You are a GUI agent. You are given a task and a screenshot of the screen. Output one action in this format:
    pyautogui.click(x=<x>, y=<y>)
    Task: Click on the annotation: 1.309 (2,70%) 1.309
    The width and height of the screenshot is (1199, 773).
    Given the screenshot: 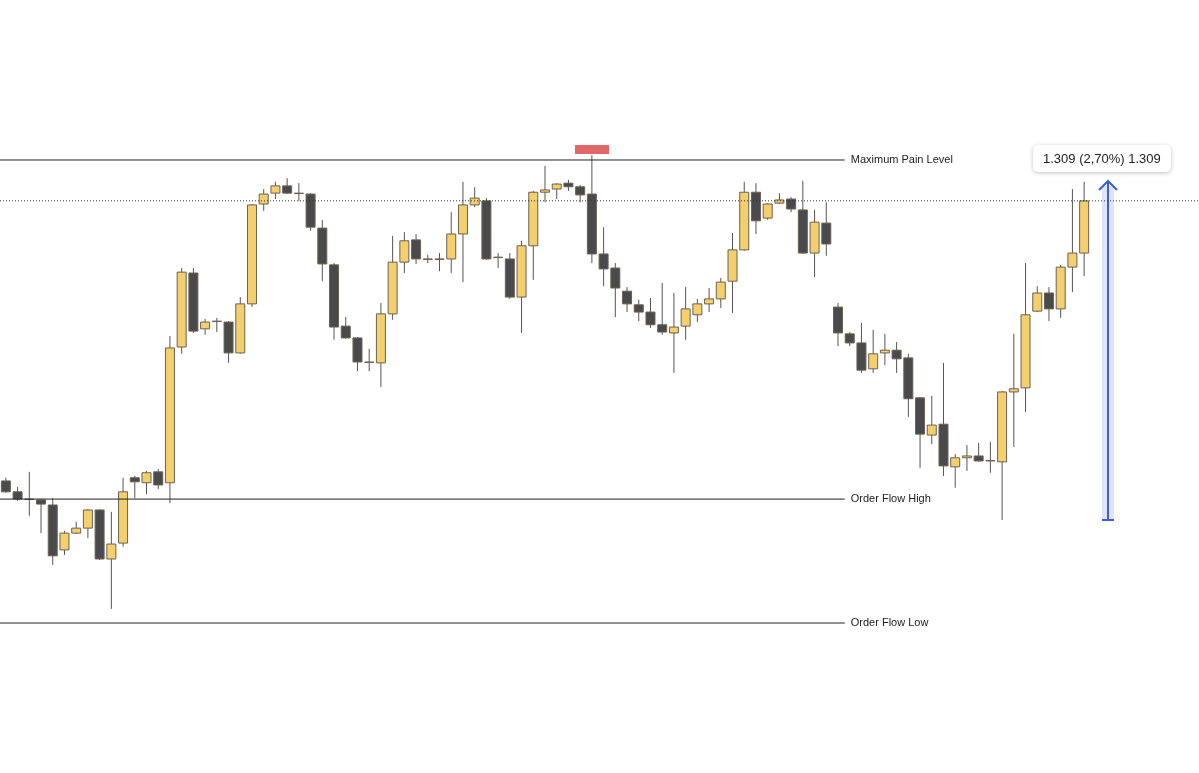 What is the action you would take?
    pyautogui.click(x=1102, y=158)
    